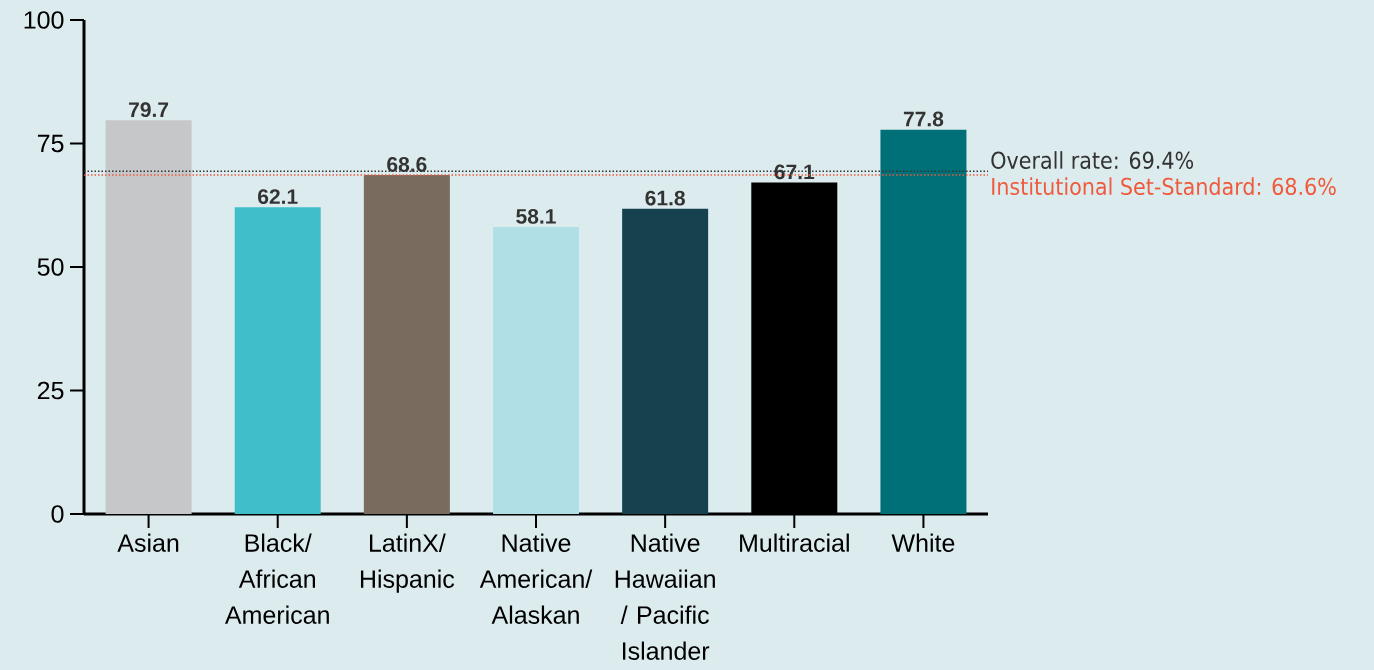 Image resolution: width=1374 pixels, height=670 pixels. Describe the element at coordinates (148, 542) in the screenshot. I see `x-tick-label: Asian` at that location.